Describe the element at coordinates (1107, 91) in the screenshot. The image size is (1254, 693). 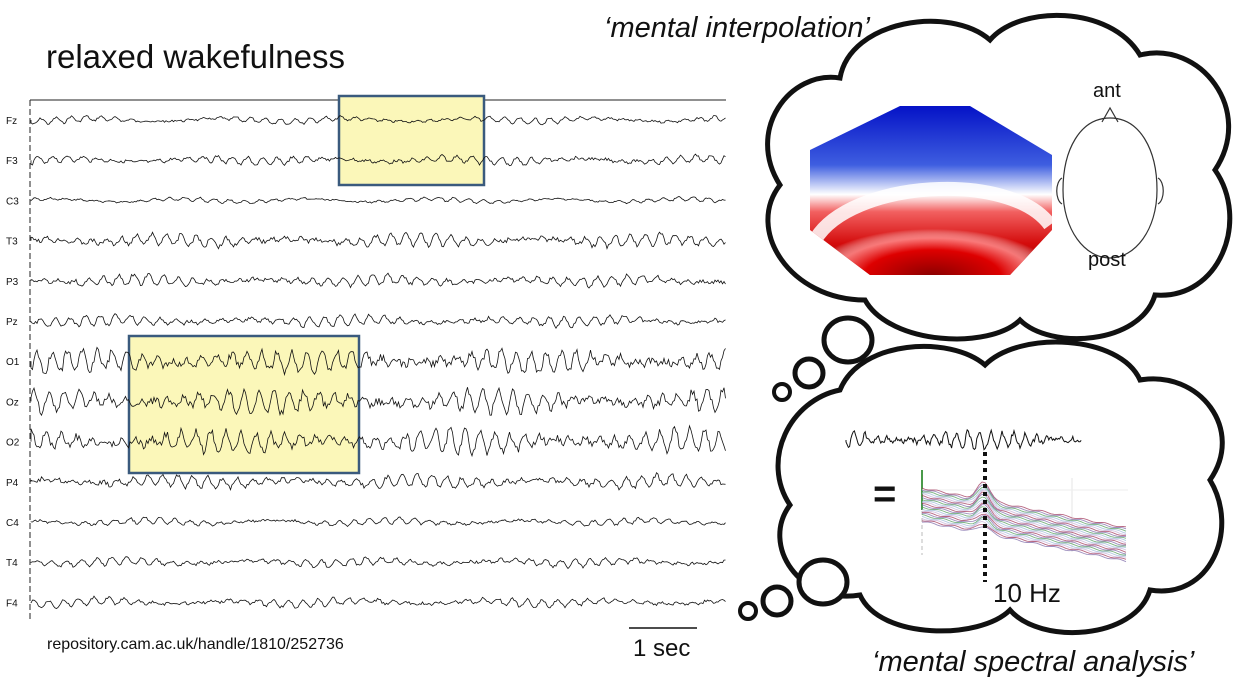
I see `label-anterior: ant` at that location.